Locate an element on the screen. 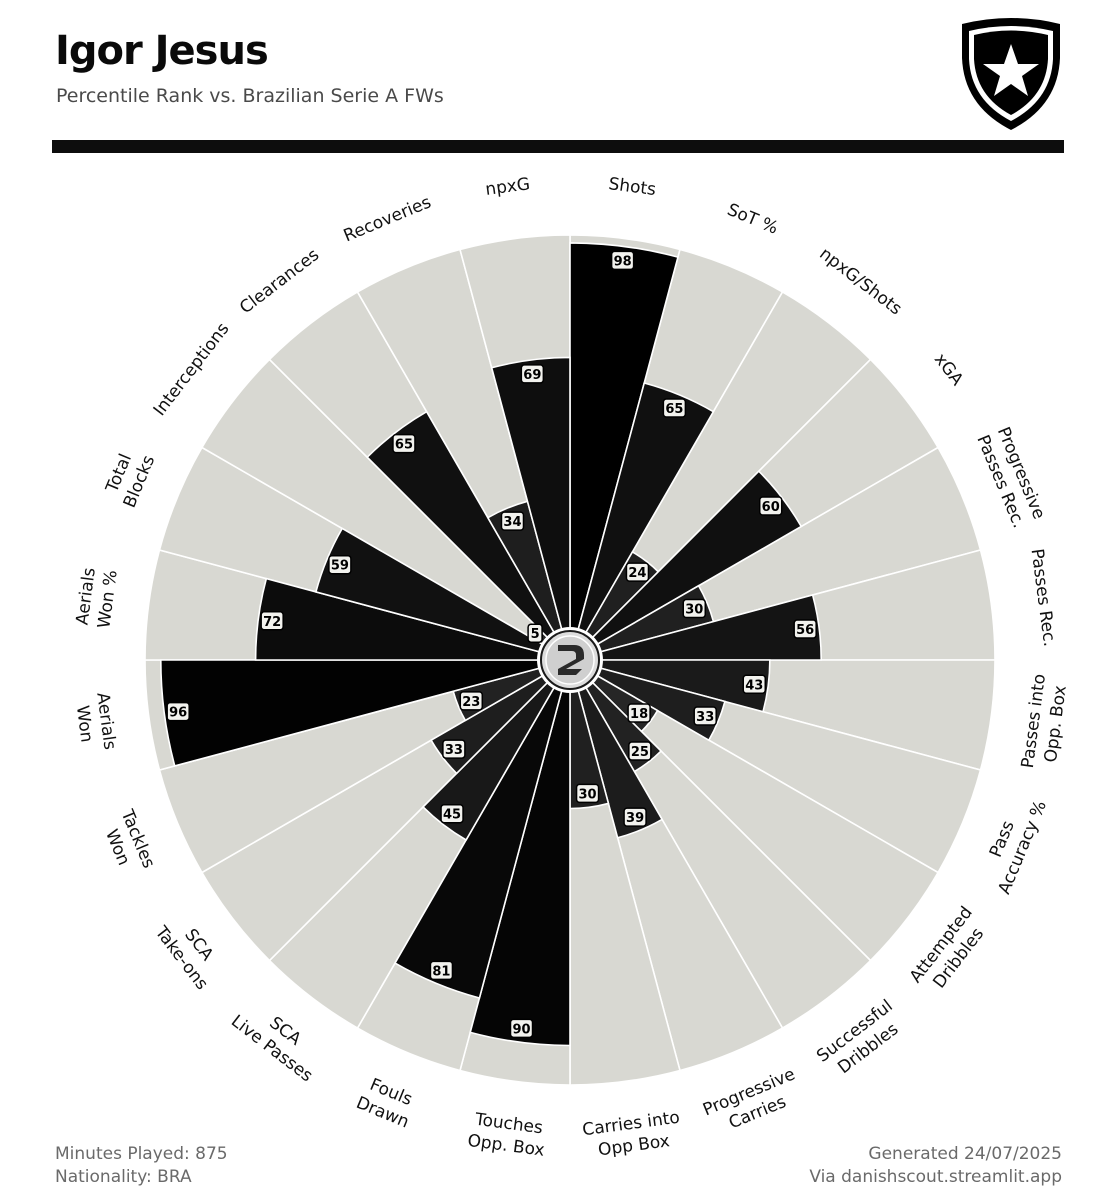 The height and width of the screenshot is (1200, 1115). svg-text: 24 is located at coordinates (637, 573).